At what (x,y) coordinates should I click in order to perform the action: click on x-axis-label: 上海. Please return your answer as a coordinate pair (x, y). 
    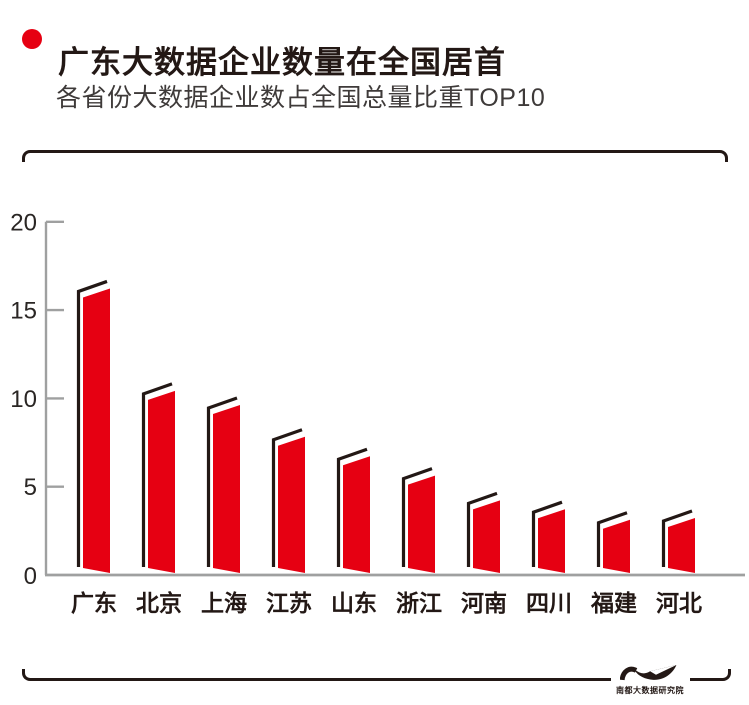
    Looking at the image, I should click on (224, 603).